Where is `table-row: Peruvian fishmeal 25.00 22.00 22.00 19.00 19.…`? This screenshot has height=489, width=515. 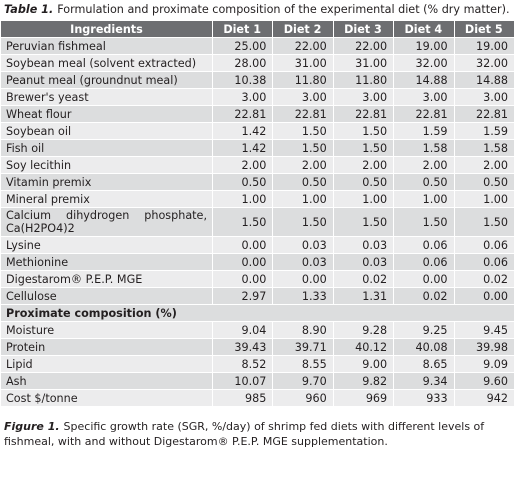
table-row: Peruvian fishmeal 25.00 22.00 22.00 19.00 19.… is located at coordinates (257, 46).